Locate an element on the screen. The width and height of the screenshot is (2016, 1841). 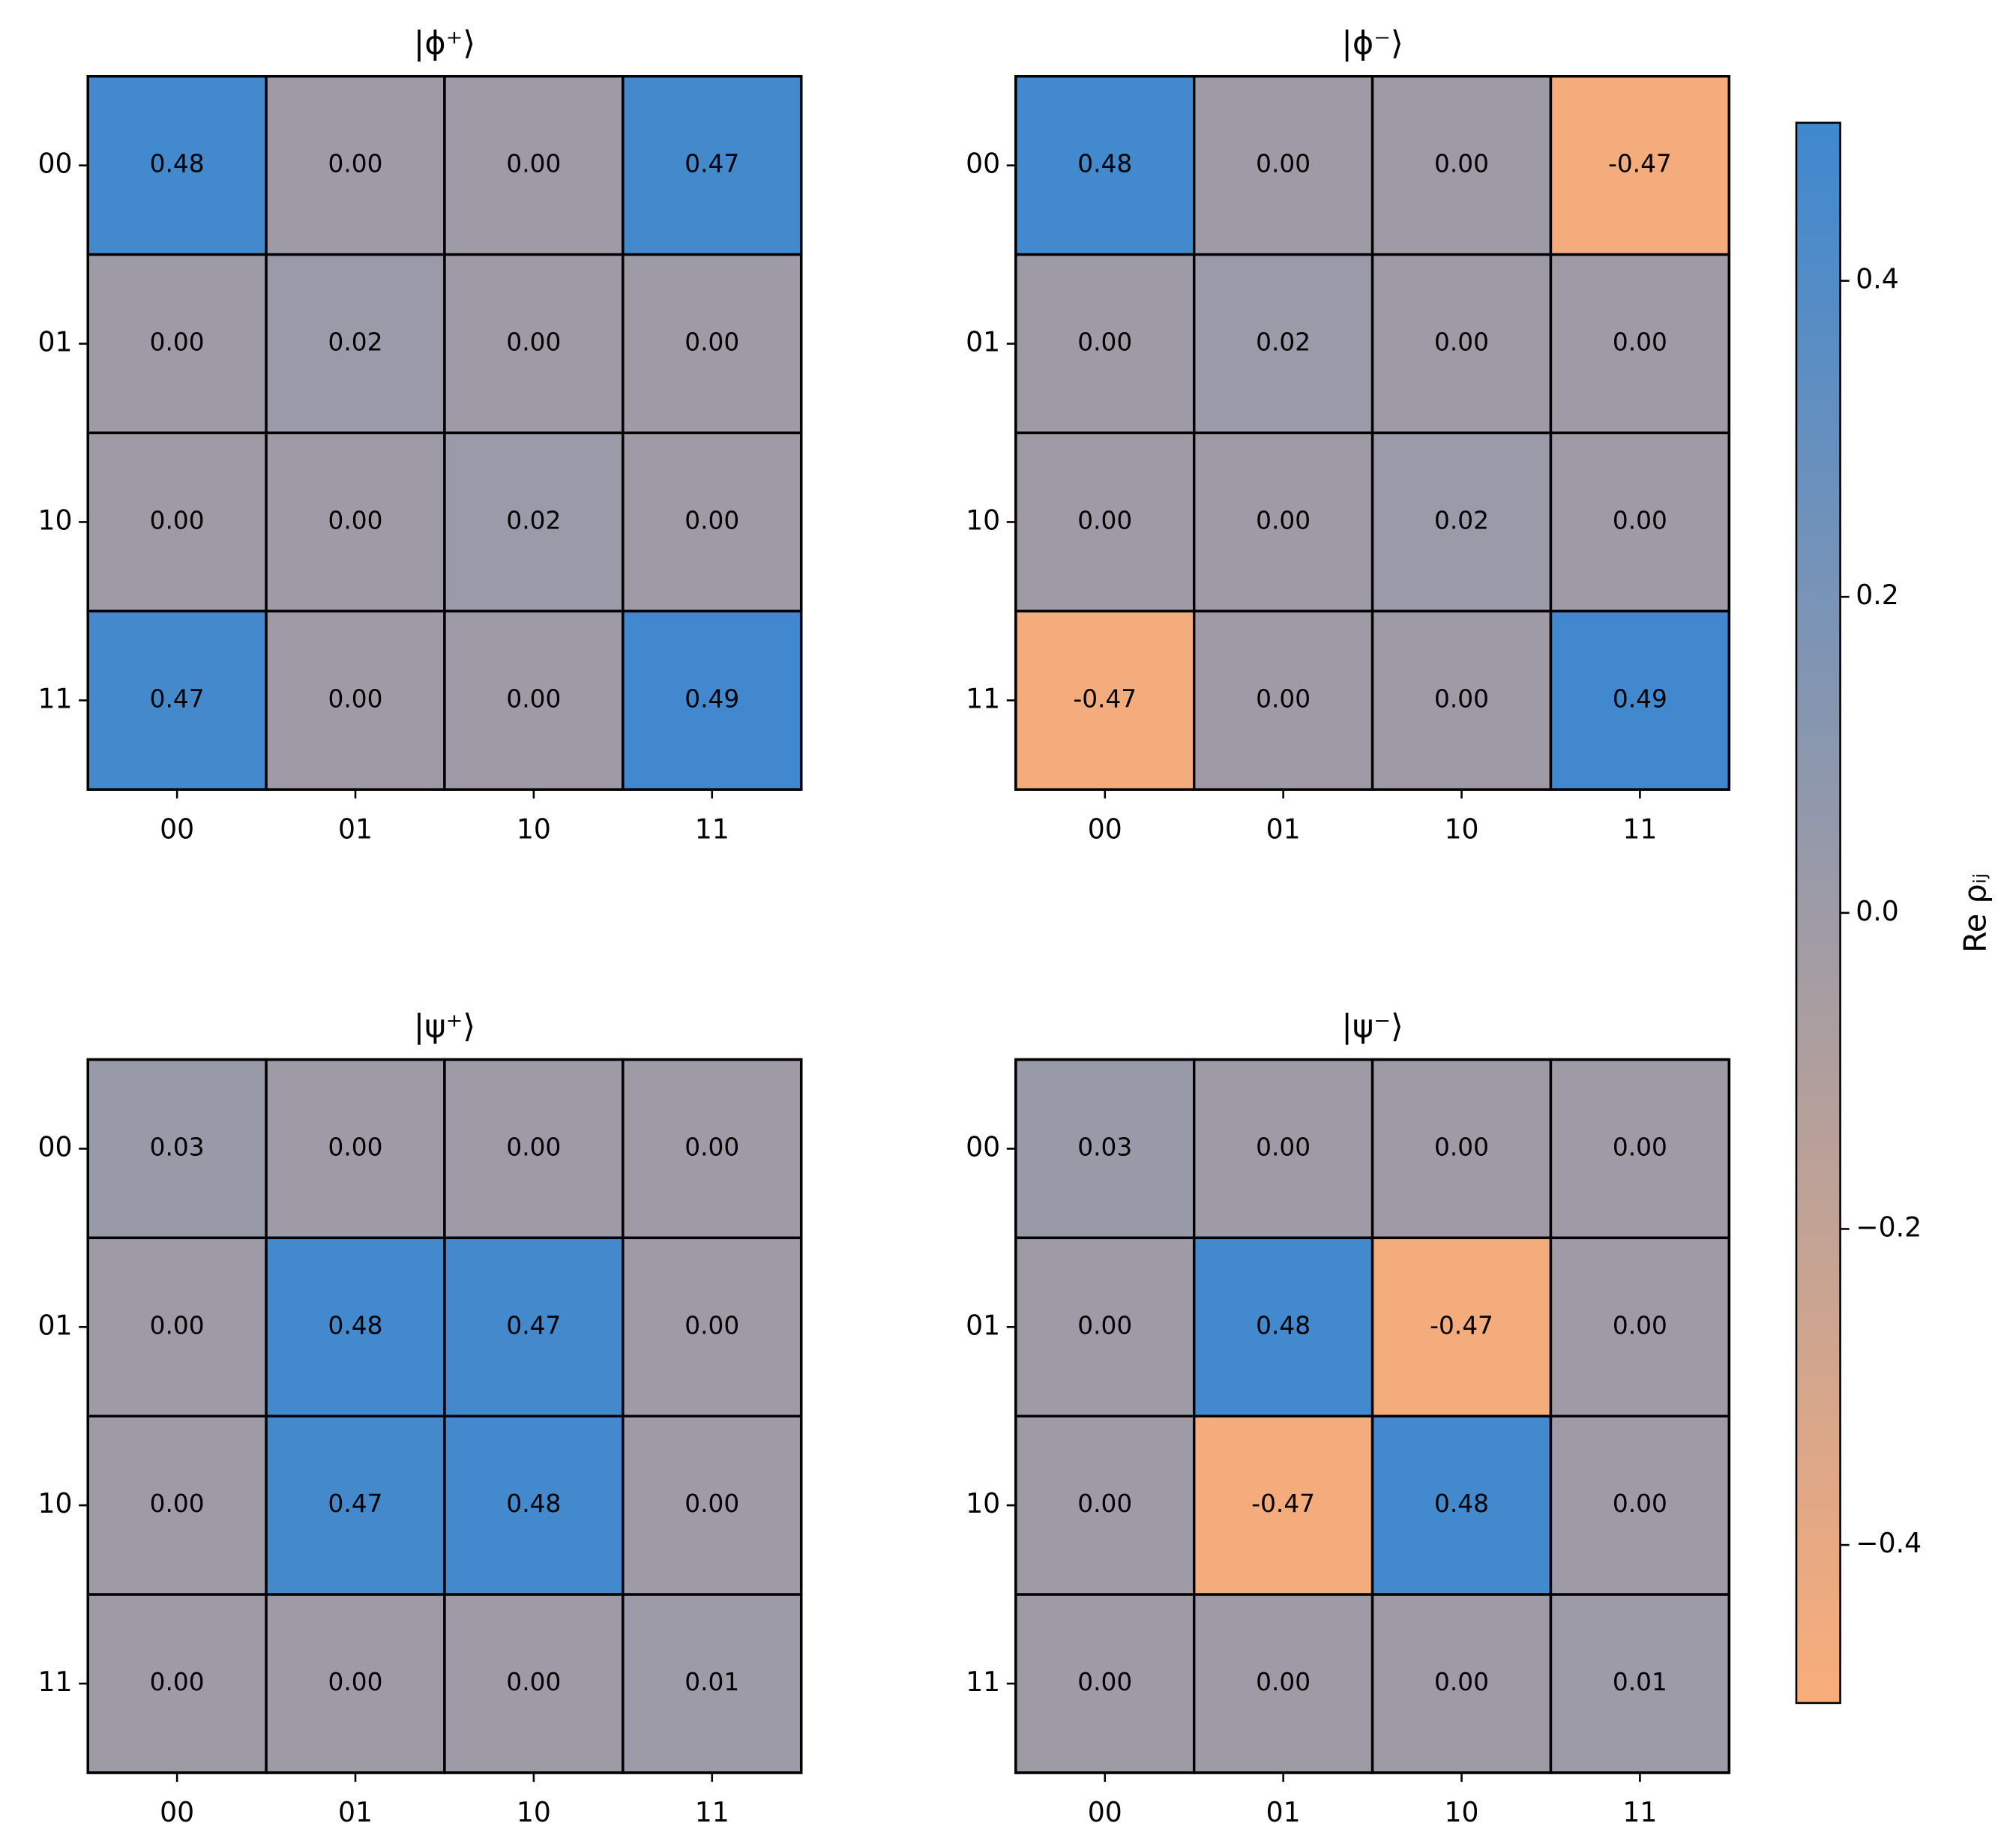
panel-title: |ϕ⁺⟩ is located at coordinates (445, 43).